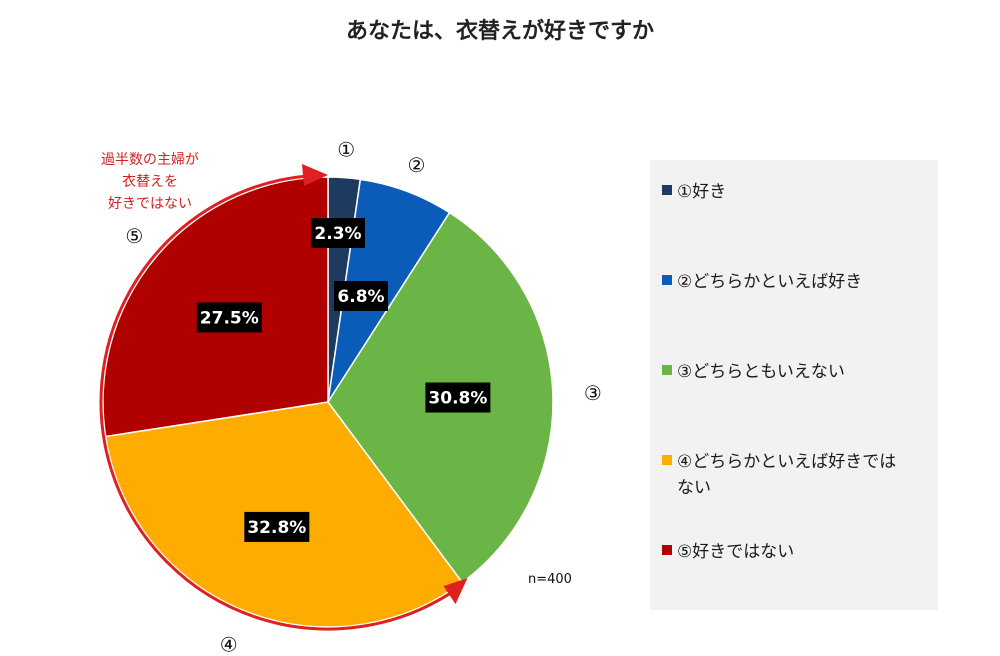 This screenshot has height=656, width=1000. I want to click on legend-label: ①好き, so click(701, 192).